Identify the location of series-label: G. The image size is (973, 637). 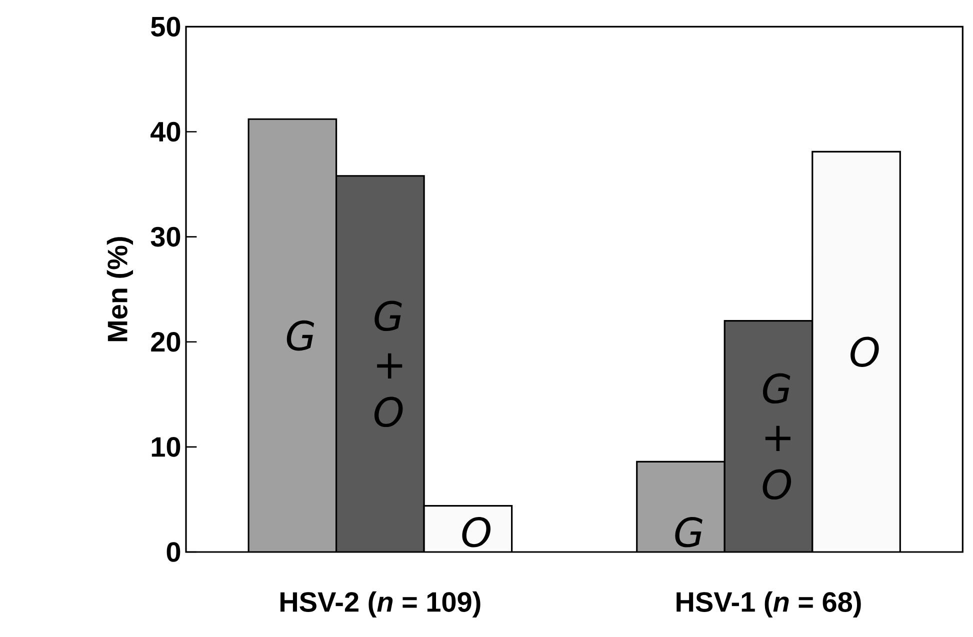
(688, 532).